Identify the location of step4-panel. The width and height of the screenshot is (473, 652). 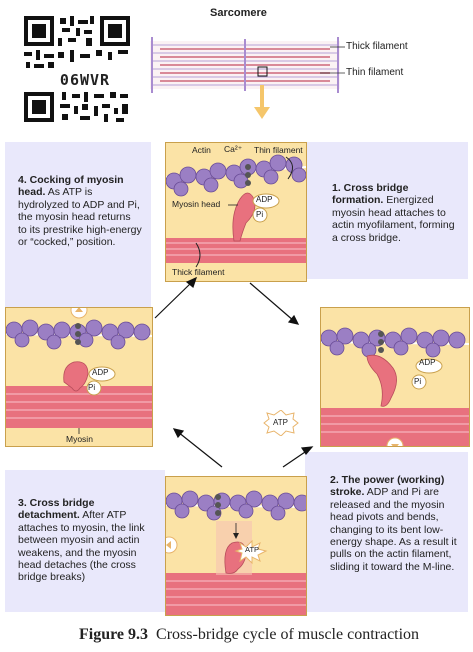
(78, 224).